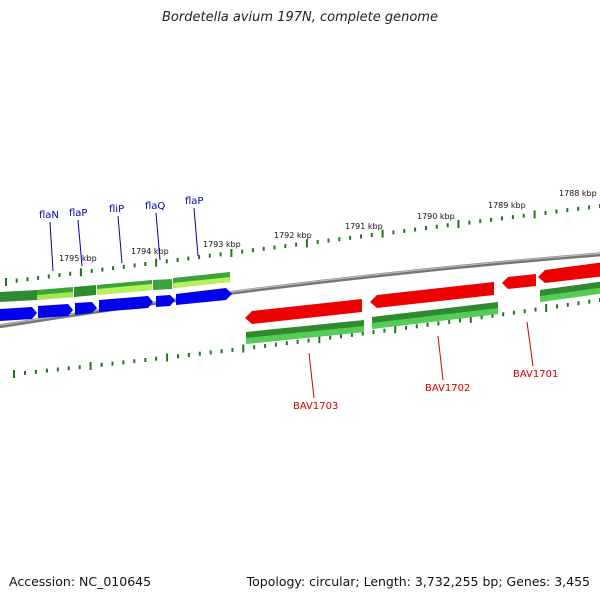 The height and width of the screenshot is (600, 600). What do you see at coordinates (116, 209) in the screenshot?
I see `gene-label: fliP` at bounding box center [116, 209].